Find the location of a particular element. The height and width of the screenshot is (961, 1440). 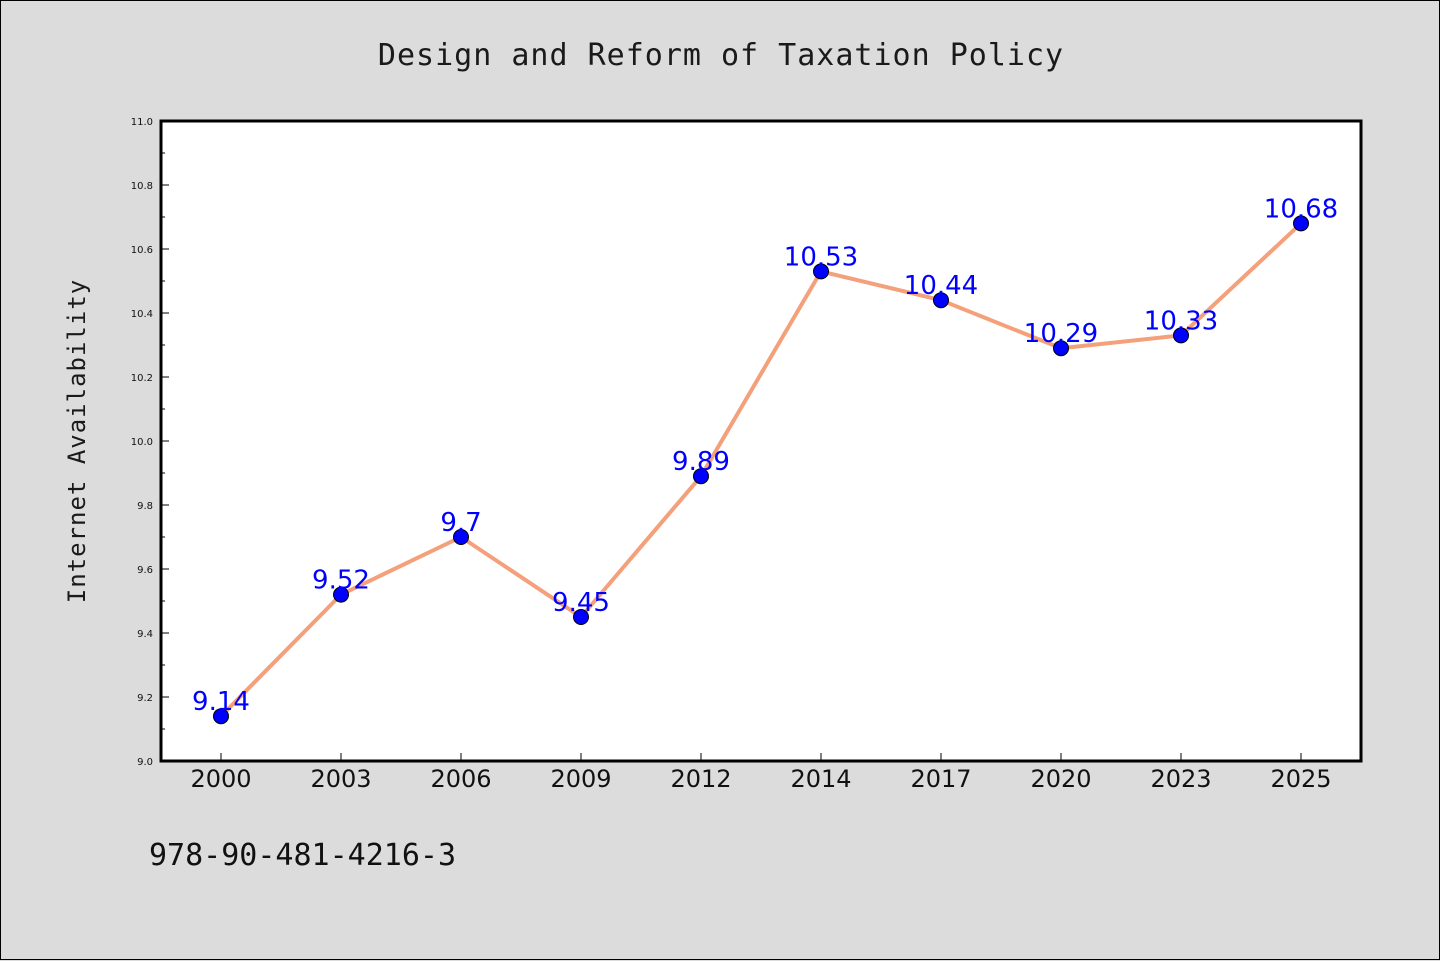

data-label: 10.68 is located at coordinates (1301, 209).